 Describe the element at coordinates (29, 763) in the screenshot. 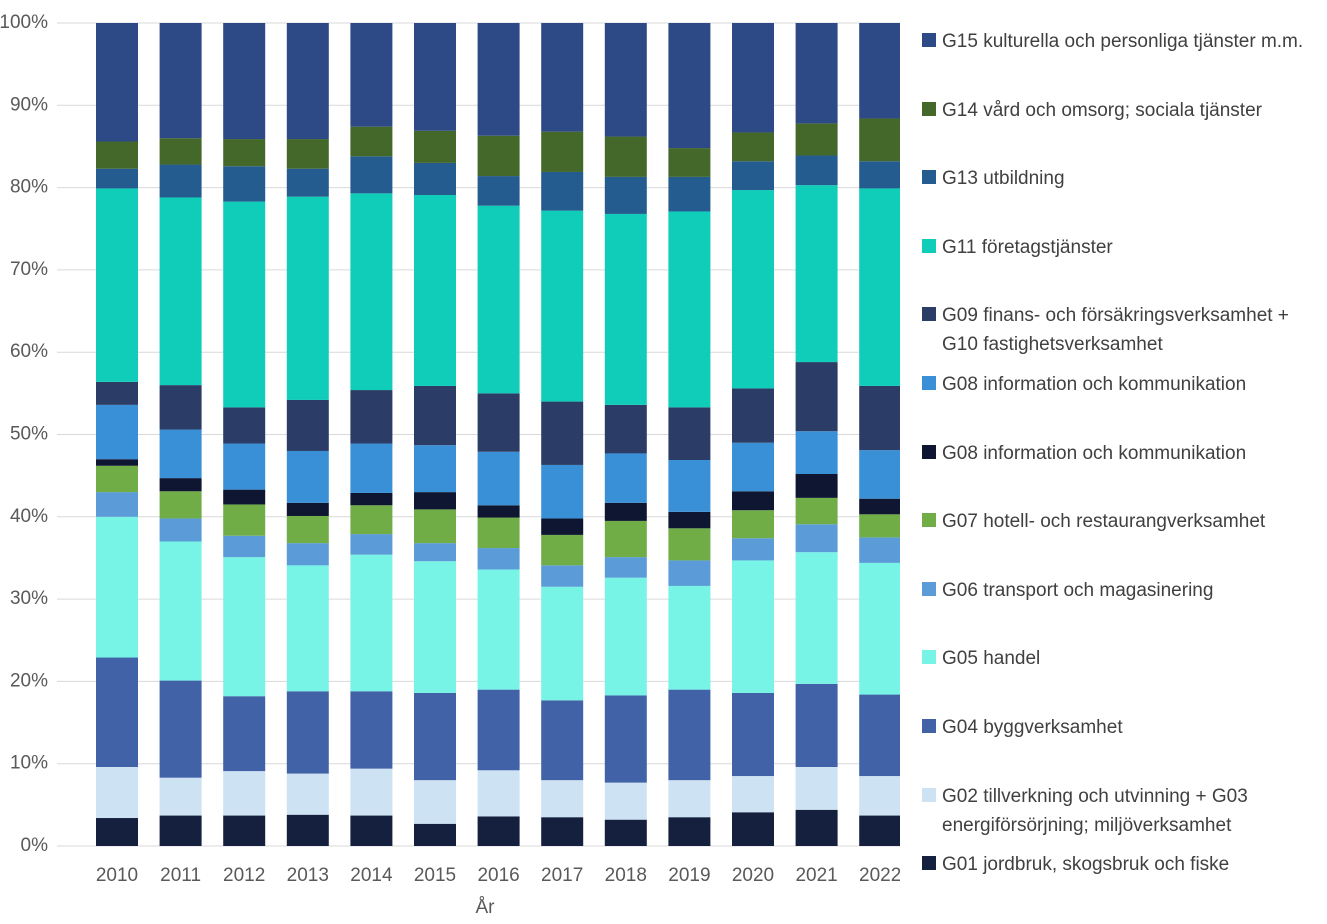

I see `y-tick-label: 10%` at that location.